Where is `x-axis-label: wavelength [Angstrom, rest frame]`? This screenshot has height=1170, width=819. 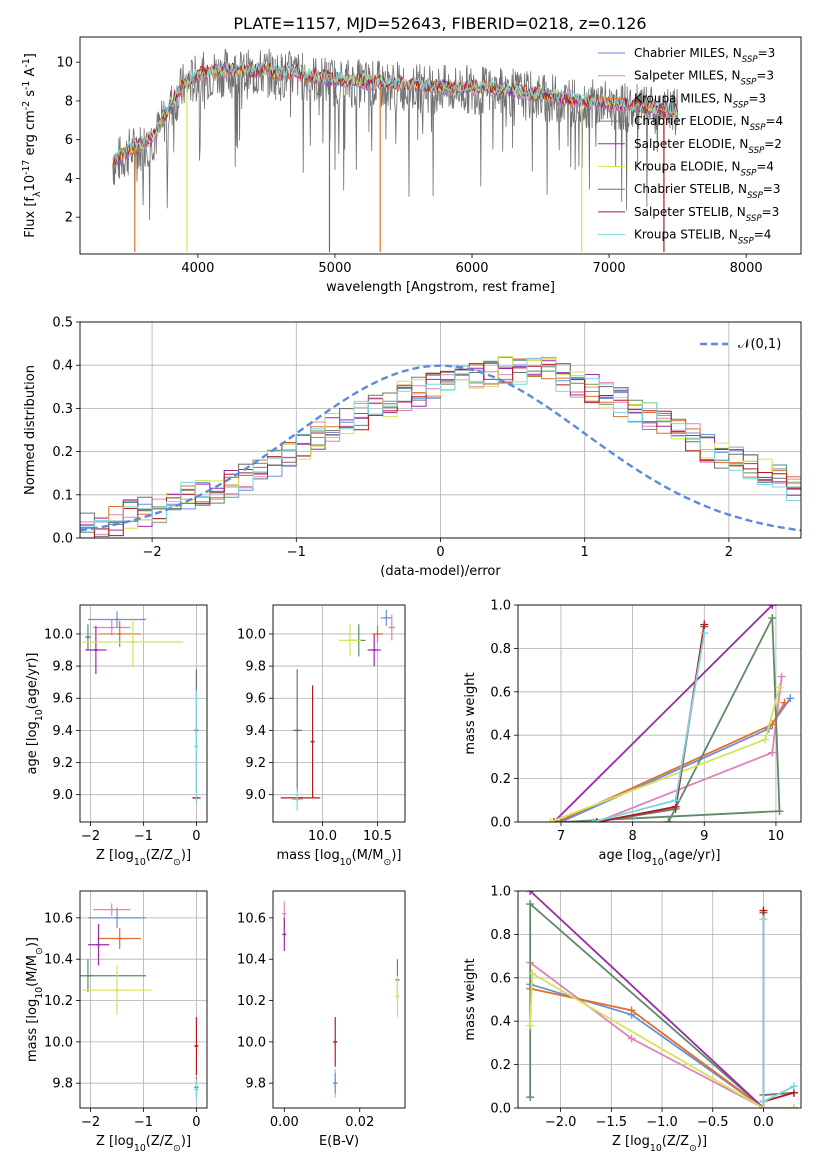 x-axis-label: wavelength [Angstrom, rest frame] is located at coordinates (440, 287).